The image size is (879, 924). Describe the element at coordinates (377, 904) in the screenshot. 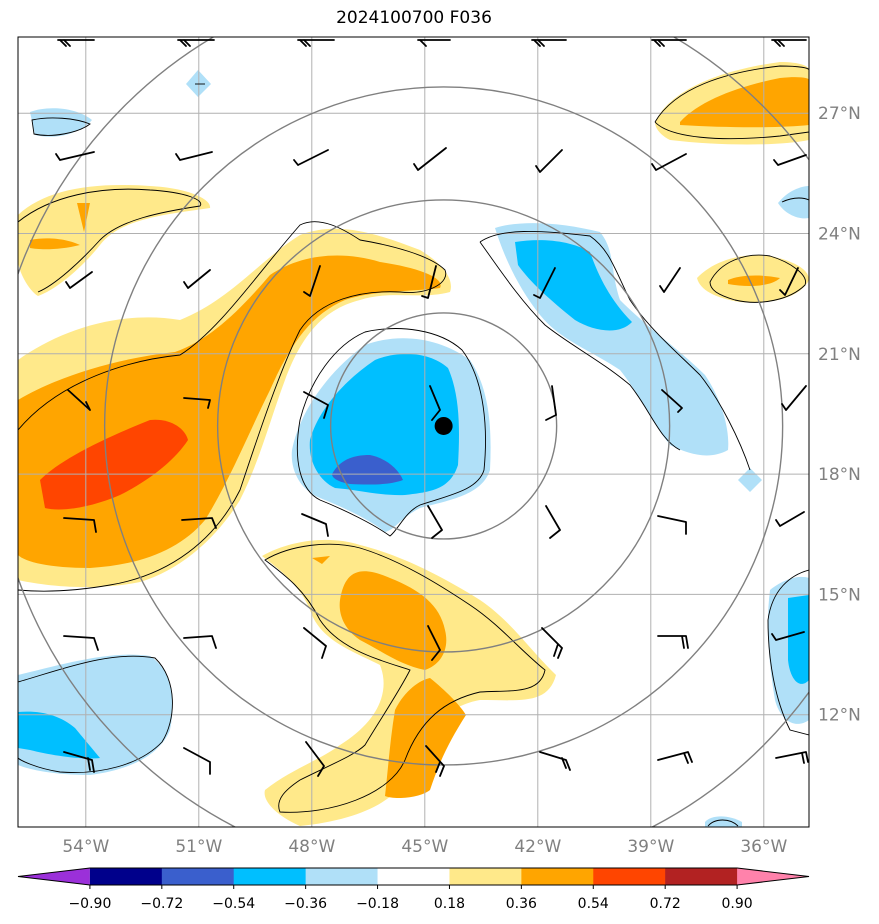

I see `colorbar-label: −0.18` at that location.